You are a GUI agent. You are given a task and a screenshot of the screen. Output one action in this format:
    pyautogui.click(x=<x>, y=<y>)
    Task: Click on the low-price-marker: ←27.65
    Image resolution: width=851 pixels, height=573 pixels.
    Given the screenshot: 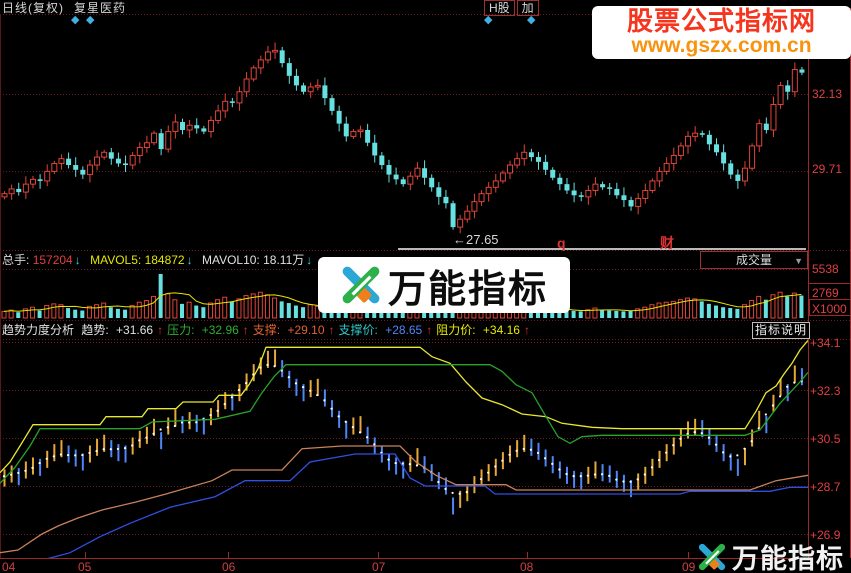 What is the action you would take?
    pyautogui.click(x=476, y=239)
    